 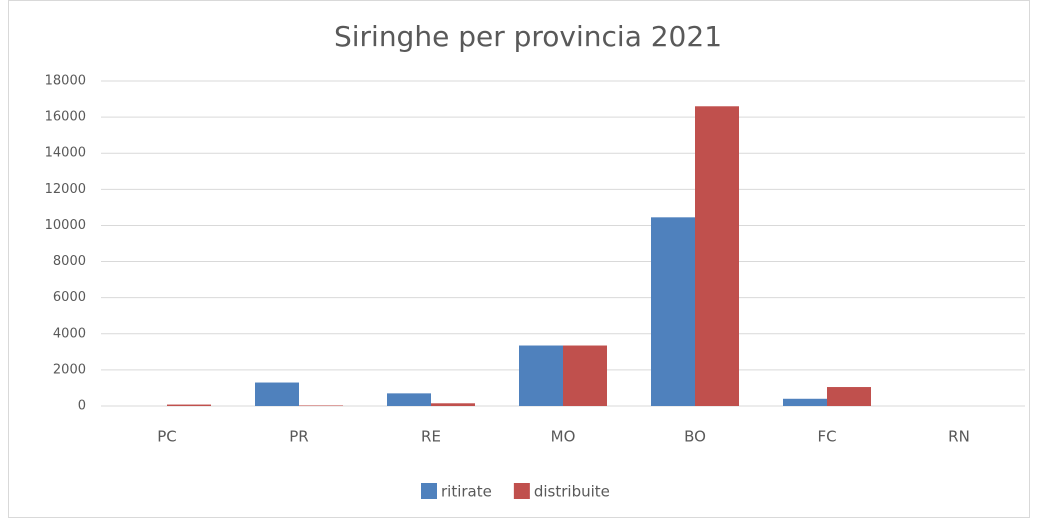 What do you see at coordinates (69, 297) in the screenshot?
I see `y-tick-label: 6000` at bounding box center [69, 297].